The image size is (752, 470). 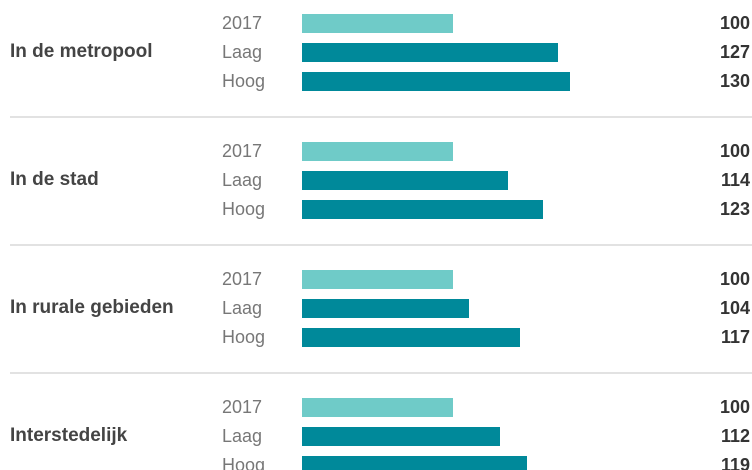 I want to click on value-label: 127, so click(x=734, y=52).